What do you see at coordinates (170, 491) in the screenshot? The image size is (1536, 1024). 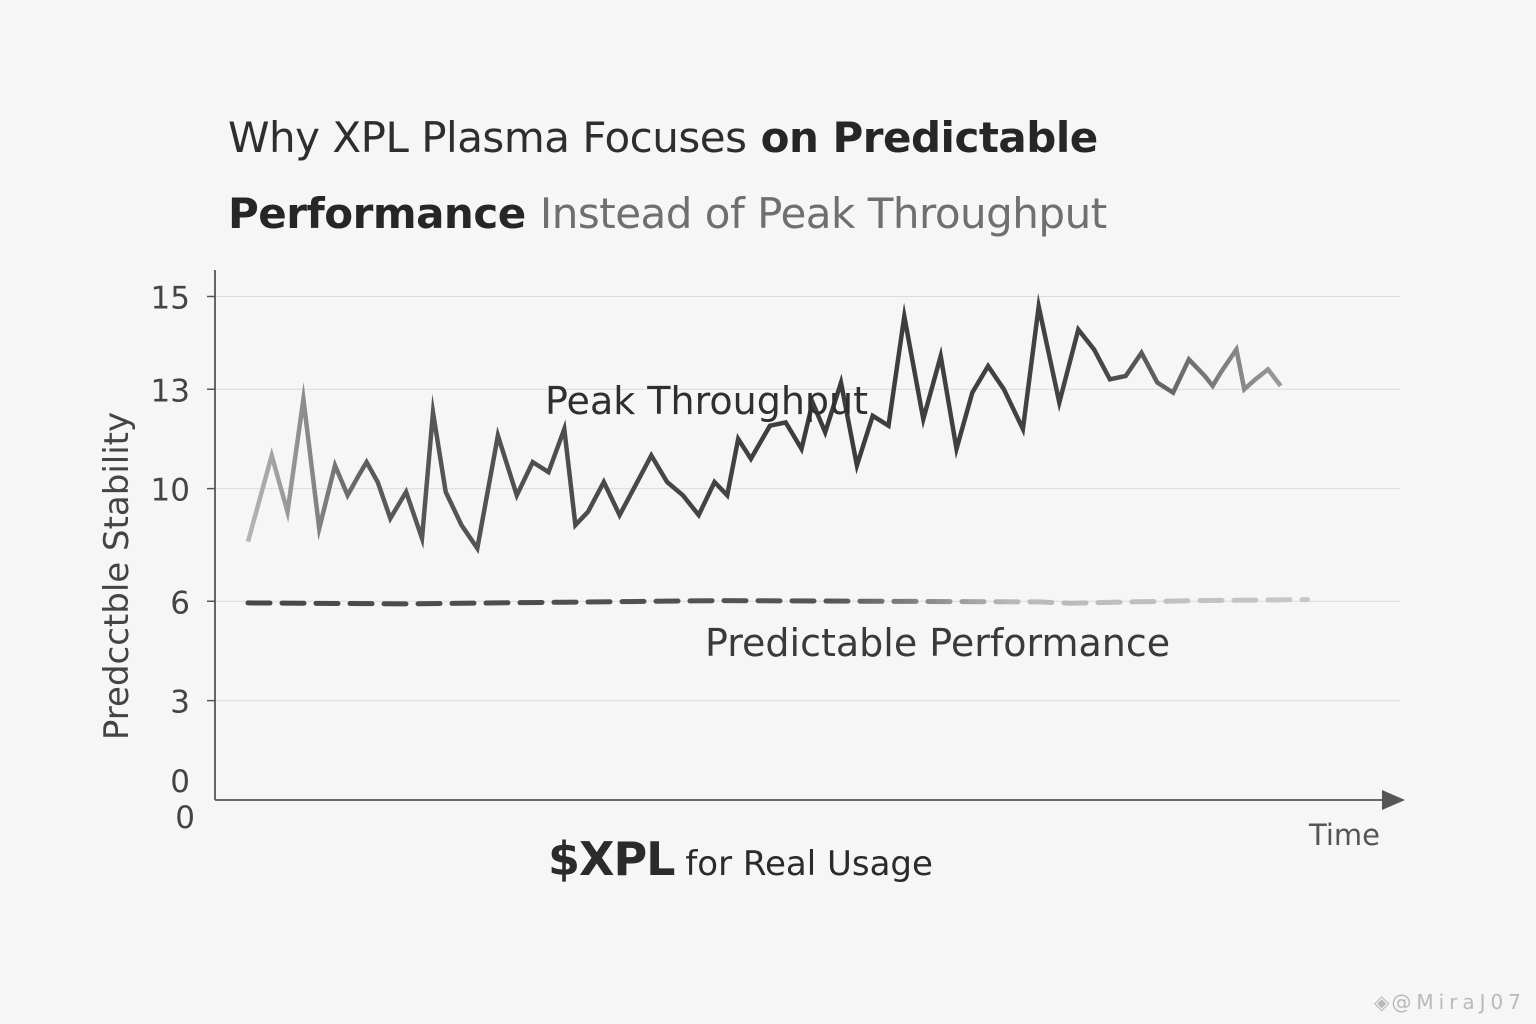 I see `y-tick-label: 10` at bounding box center [170, 491].